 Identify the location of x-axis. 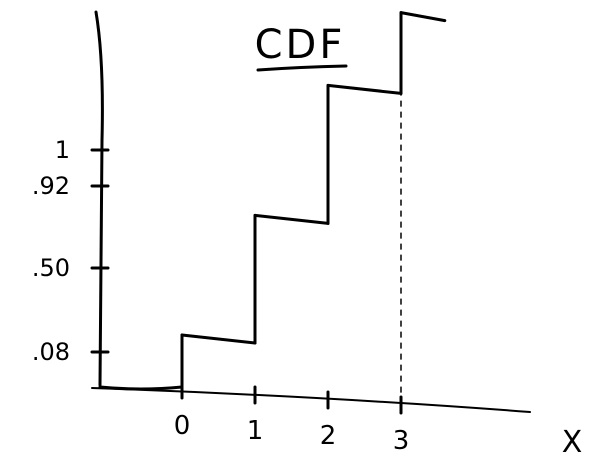
(311, 400).